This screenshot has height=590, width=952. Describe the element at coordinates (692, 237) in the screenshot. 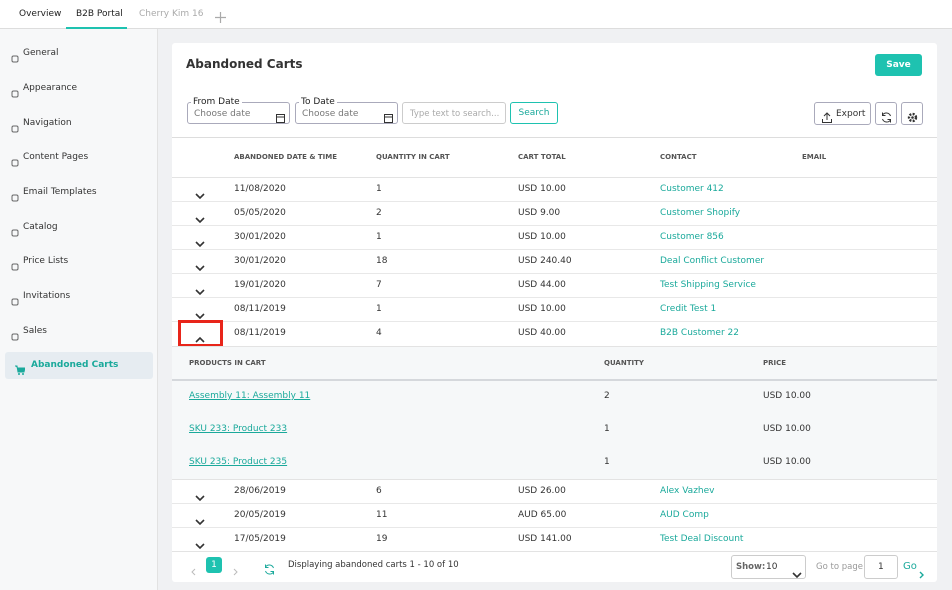

I see `contact-link: Customer 856` at that location.